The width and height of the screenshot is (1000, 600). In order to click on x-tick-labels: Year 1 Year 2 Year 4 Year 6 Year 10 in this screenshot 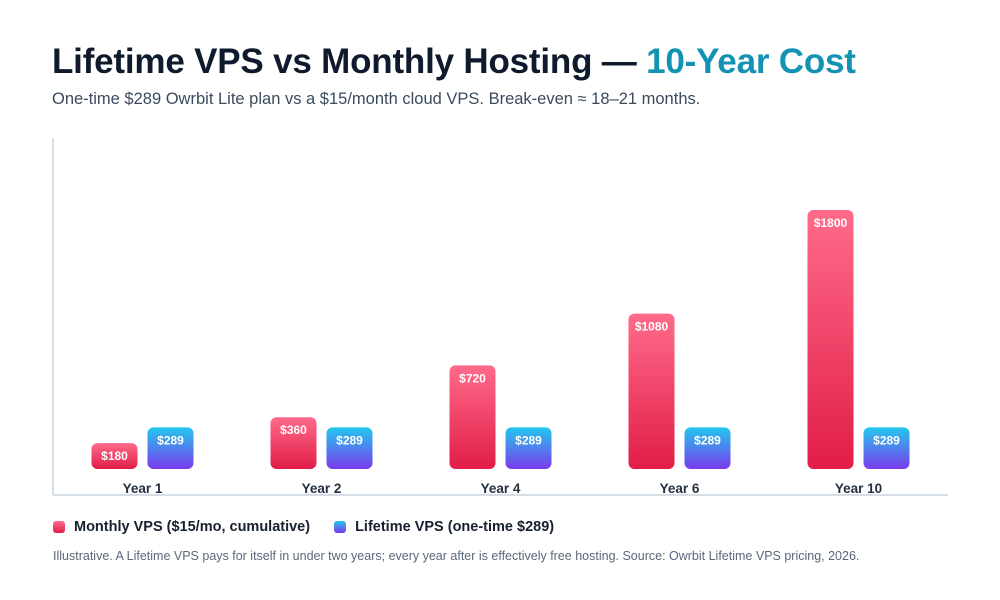, I will do `click(503, 488)`.